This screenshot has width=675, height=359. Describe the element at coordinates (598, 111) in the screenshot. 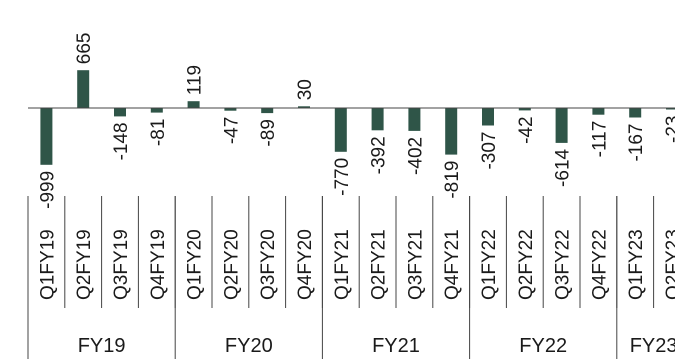

I see `bar-Q4FY22` at that location.